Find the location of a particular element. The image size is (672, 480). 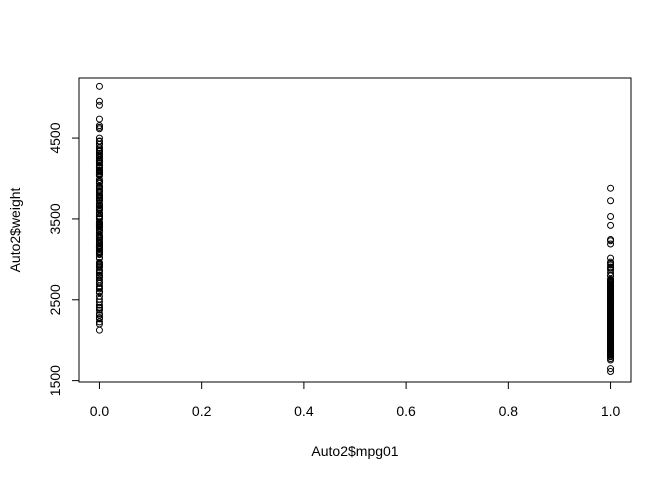

x-tick-label: 0.6 is located at coordinates (406, 411).